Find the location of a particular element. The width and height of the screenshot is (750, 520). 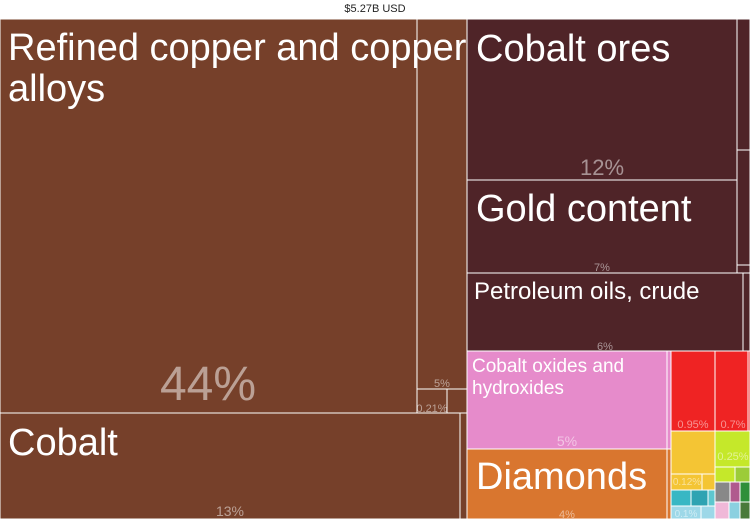

label-copper-line2: alloys is located at coordinates (56, 89).